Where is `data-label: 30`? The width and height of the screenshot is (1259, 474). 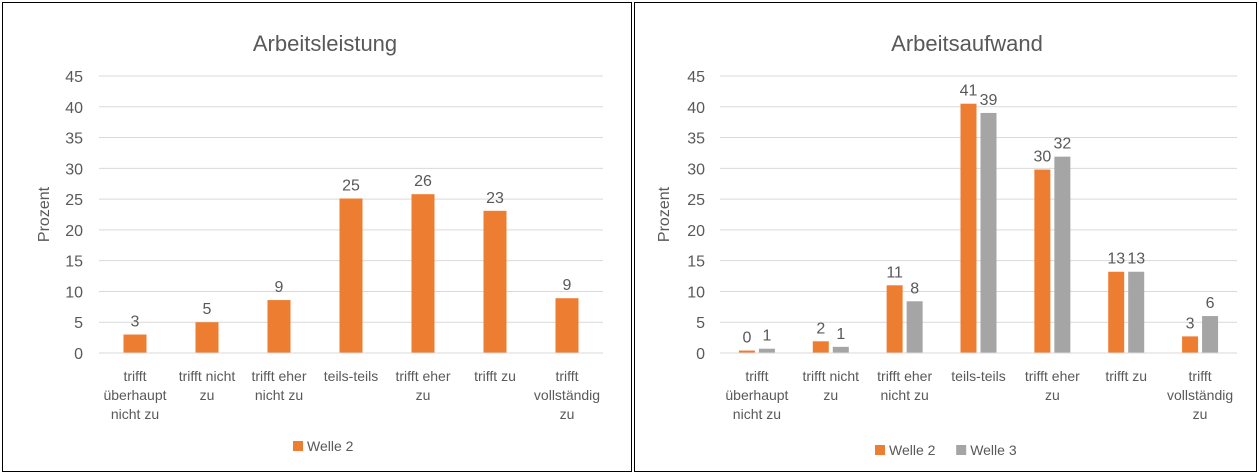
data-label: 30 is located at coordinates (1042, 157).